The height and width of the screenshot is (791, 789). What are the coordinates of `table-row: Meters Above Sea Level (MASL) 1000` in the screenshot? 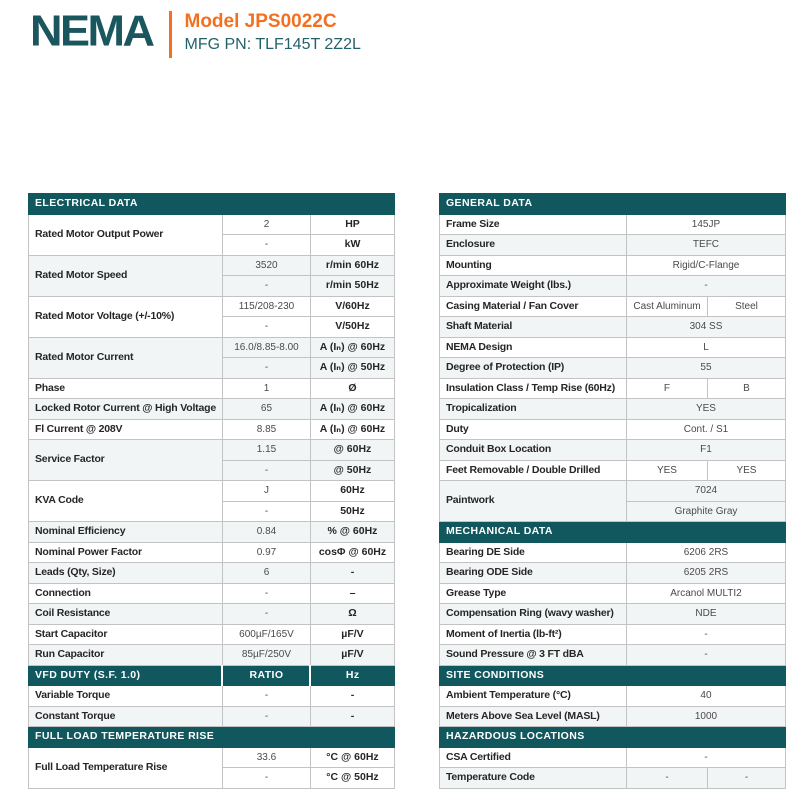 It's located at (612, 716).